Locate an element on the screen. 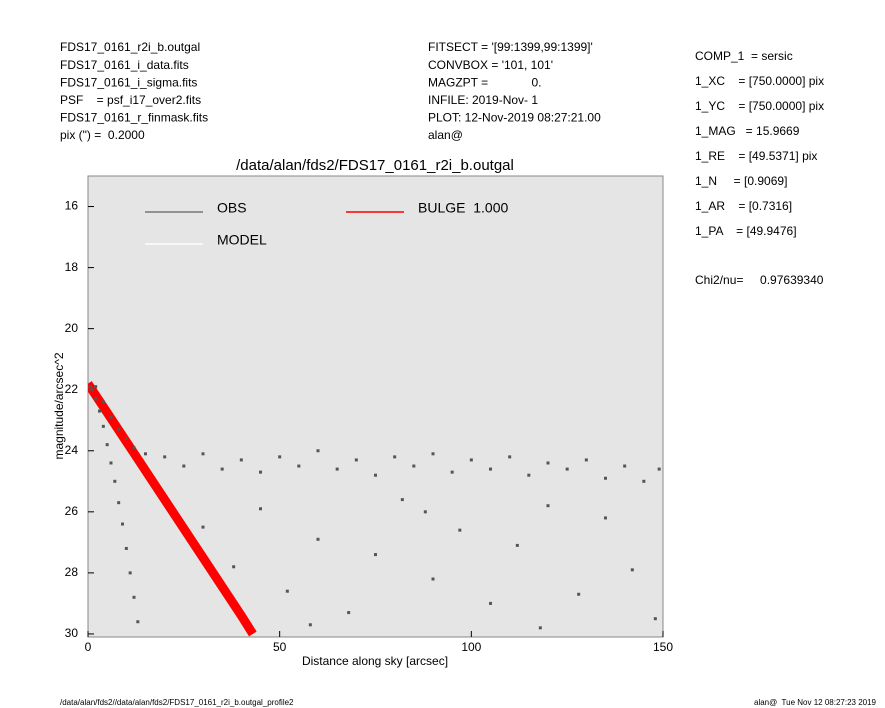  x-tick-label: 0 is located at coordinates (88, 647).